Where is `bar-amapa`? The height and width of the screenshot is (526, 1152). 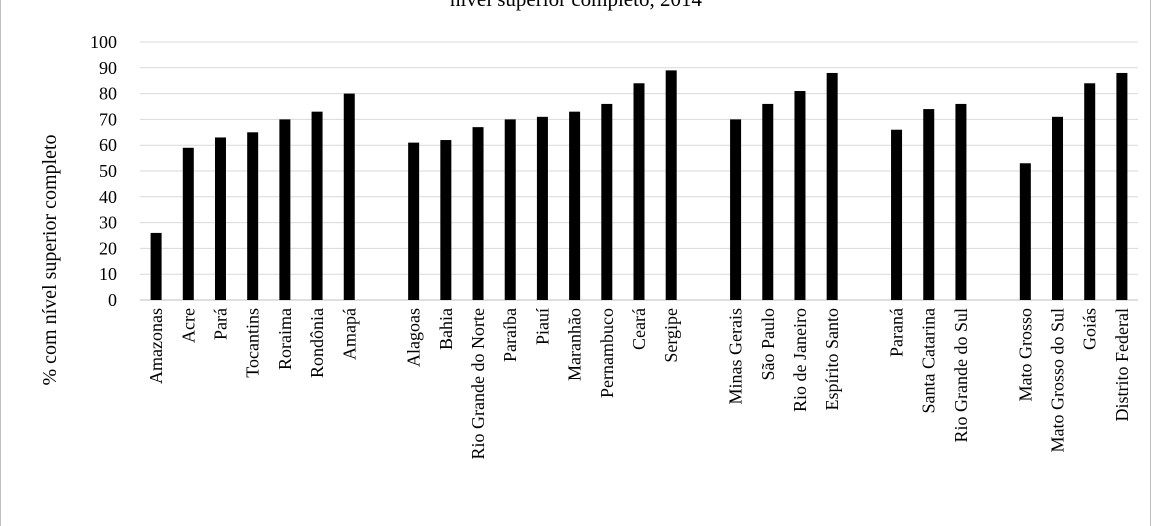 bar-amapa is located at coordinates (349, 196).